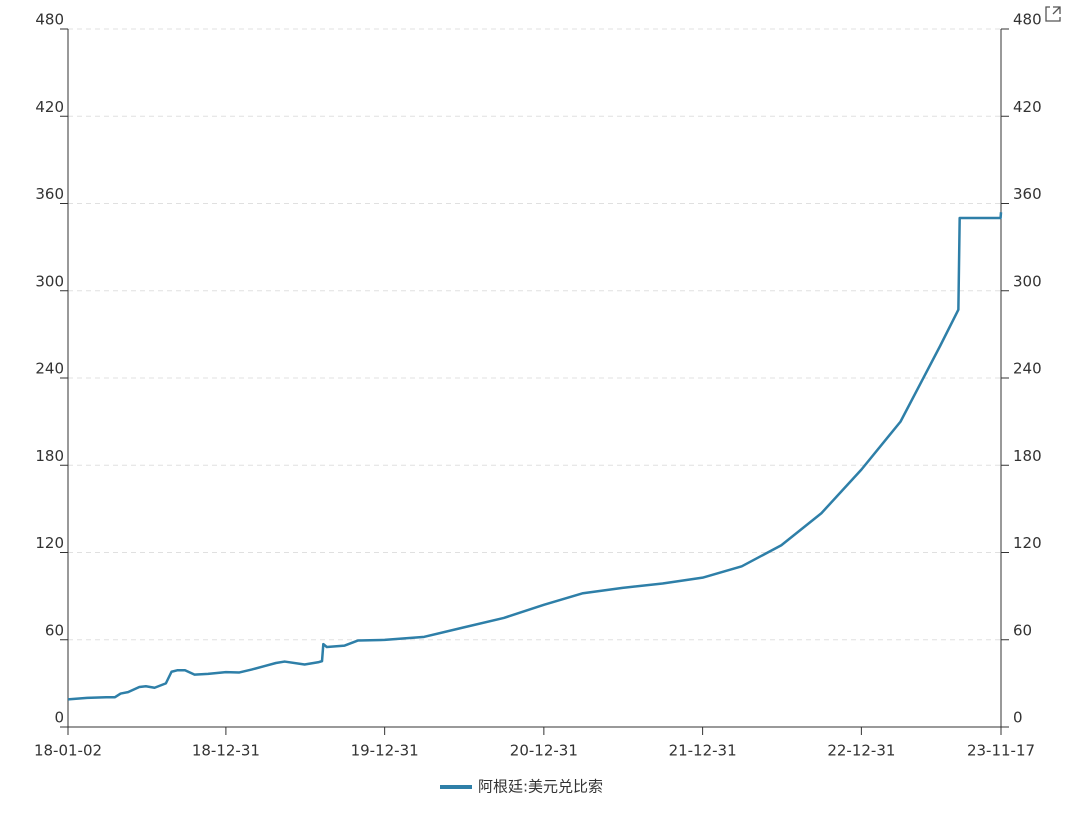  Describe the element at coordinates (59, 718) in the screenshot. I see `y-tick-label: 0` at that location.